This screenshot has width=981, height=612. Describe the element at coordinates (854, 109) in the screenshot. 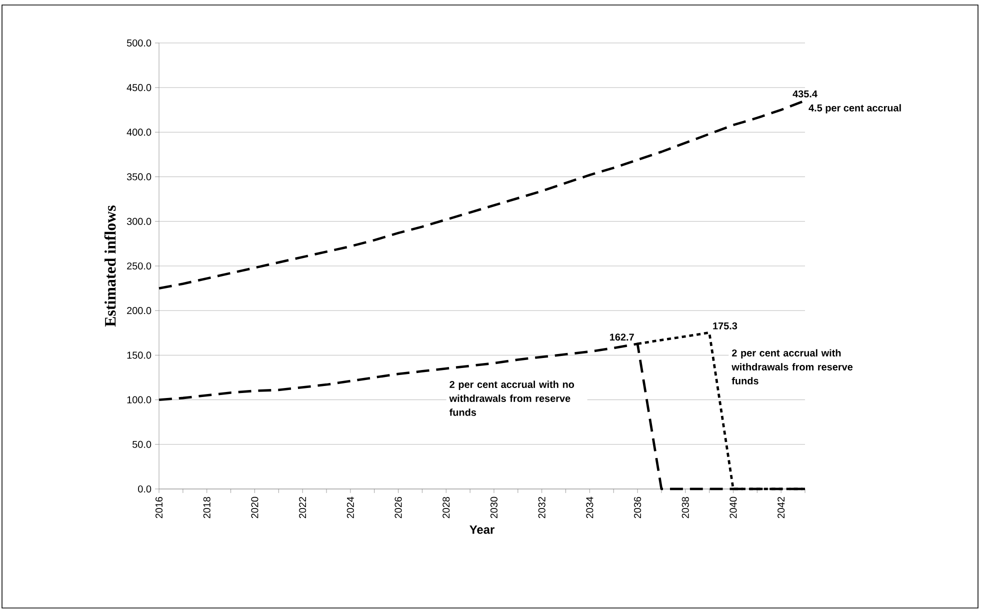

I see `series-label: 4.5 per cent accrual` at that location.